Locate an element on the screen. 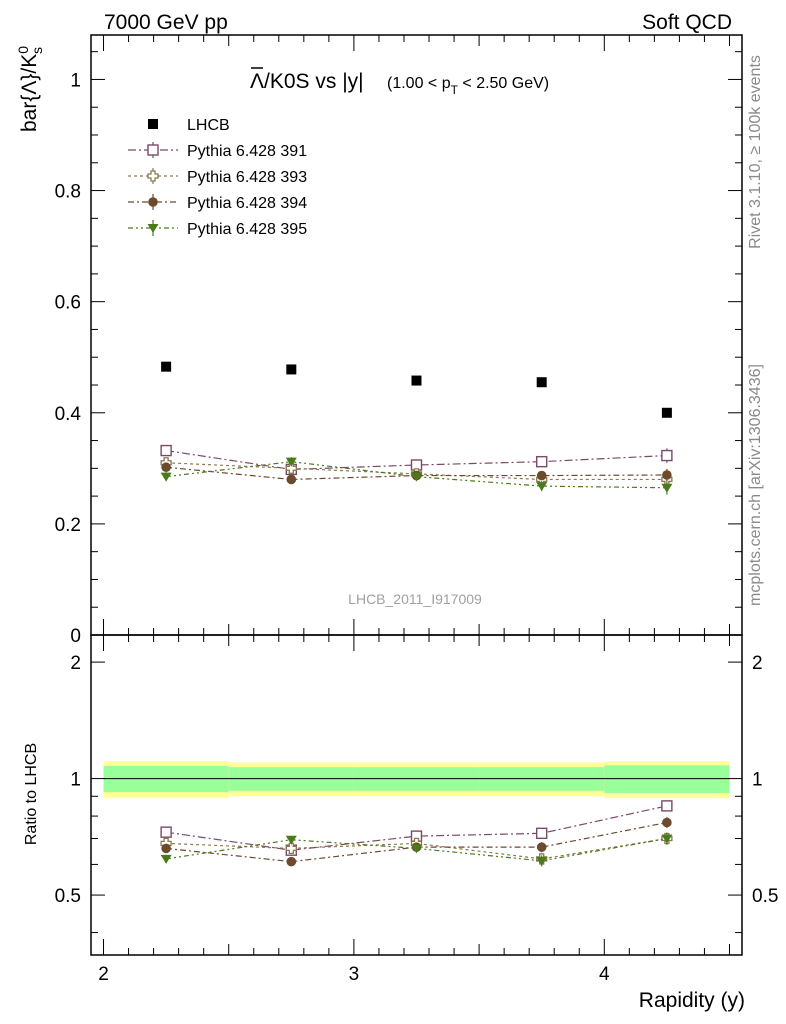 The height and width of the screenshot is (1024, 786). x-tick-label: 4 is located at coordinates (604, 974).